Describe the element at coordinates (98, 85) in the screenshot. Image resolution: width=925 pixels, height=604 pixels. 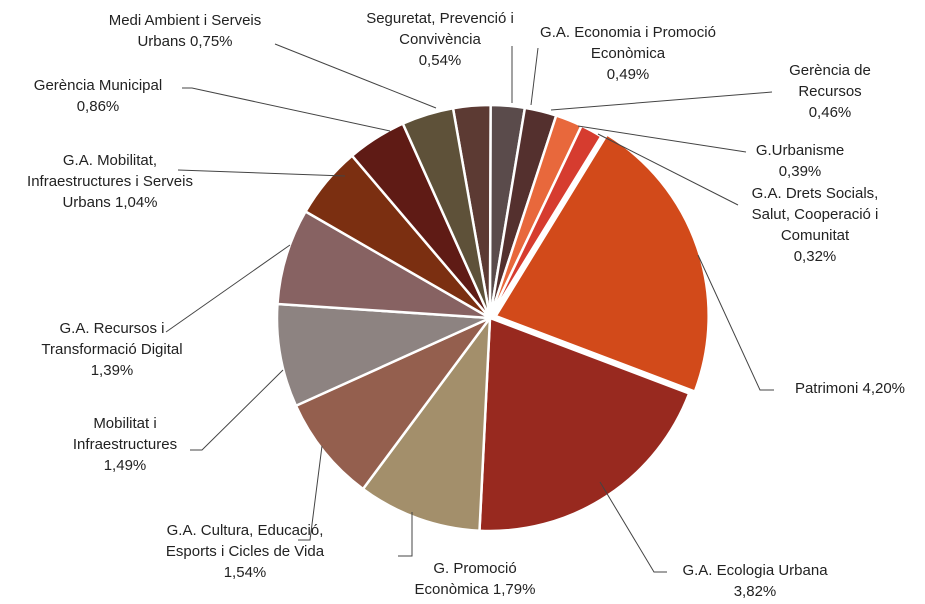
I see `category-name: Gerència Municipal` at that location.